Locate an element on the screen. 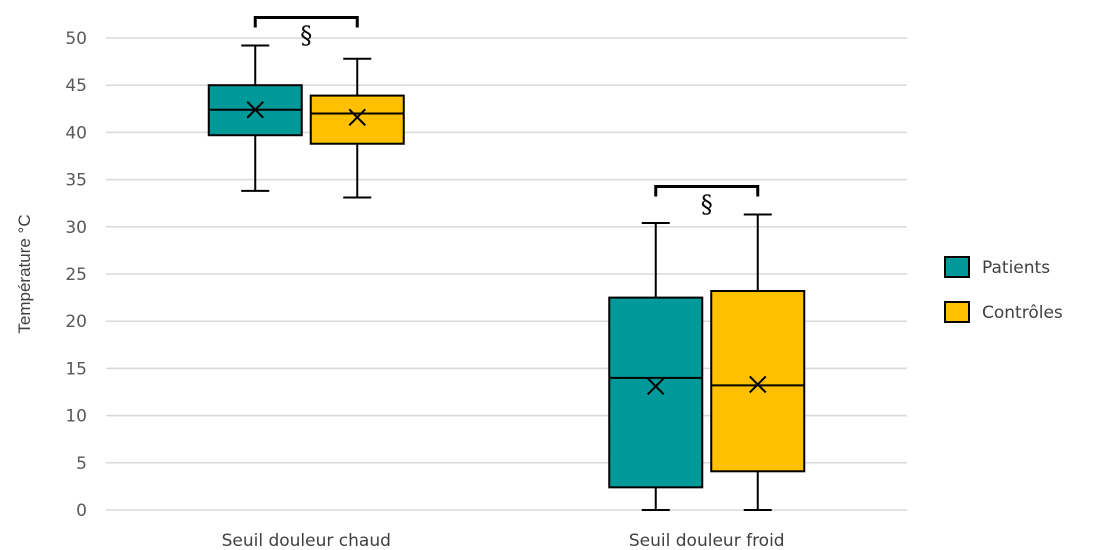 Image resolution: width=1093 pixels, height=550 pixels. legend-item: Patients is located at coordinates (997, 267).